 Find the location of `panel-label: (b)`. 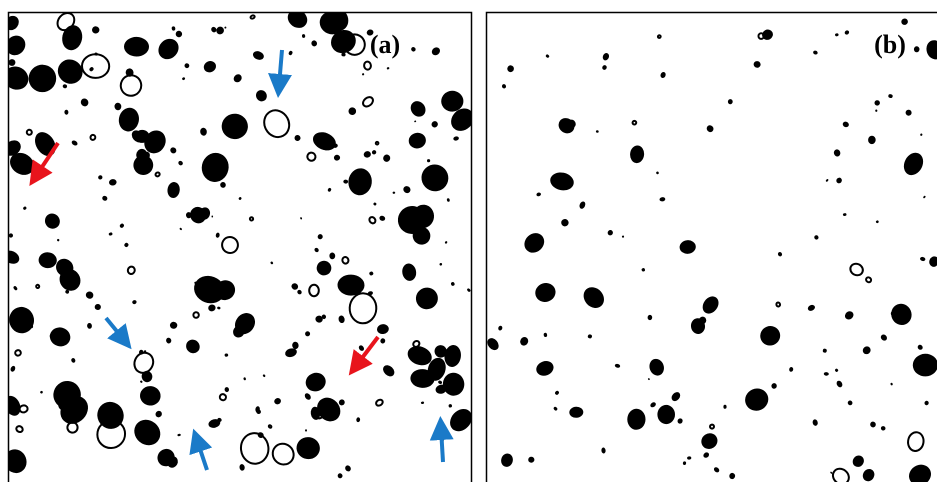

panel-label: (b) is located at coordinates (890, 44).